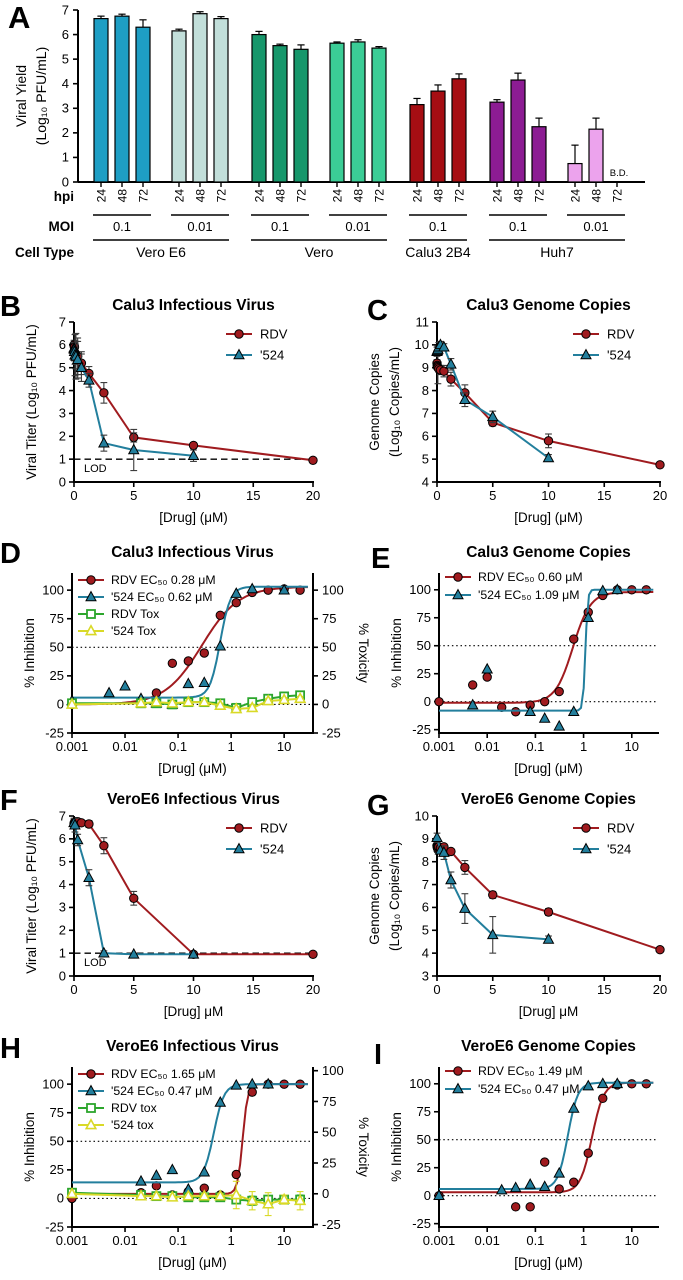  Describe the element at coordinates (72, 1240) in the screenshot. I see `svg-text: 0.001` at that location.